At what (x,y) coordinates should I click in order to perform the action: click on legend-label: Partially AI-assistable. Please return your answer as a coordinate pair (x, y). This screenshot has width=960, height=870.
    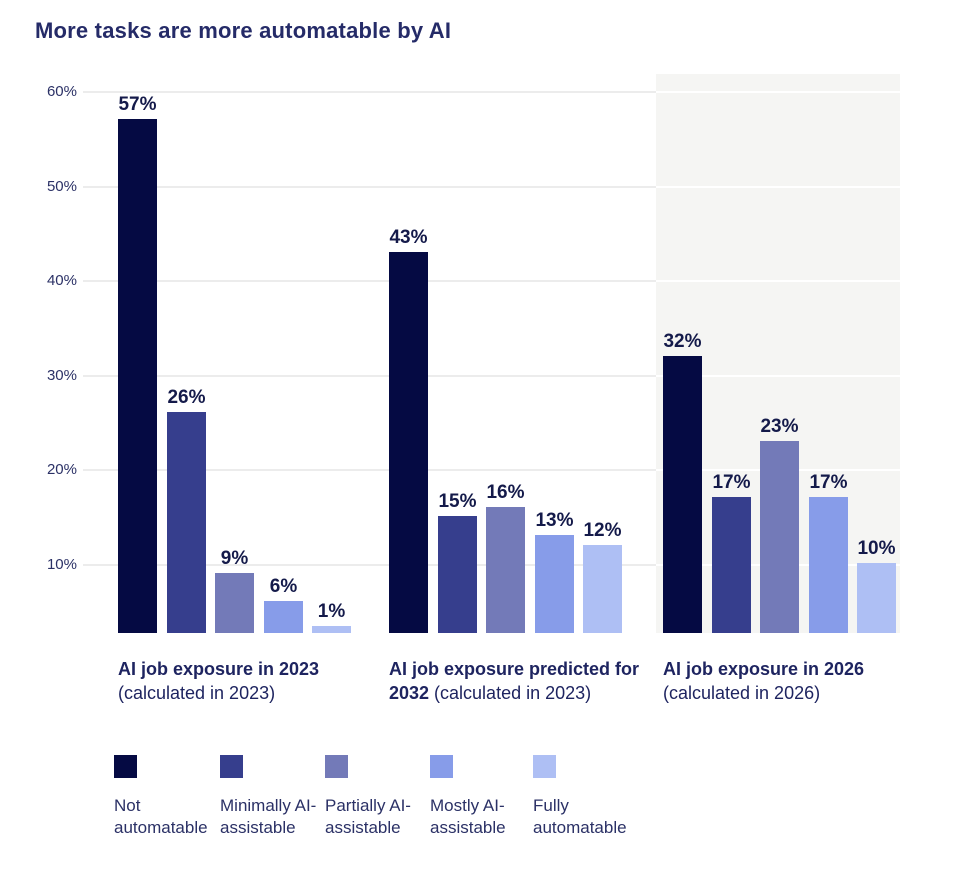
    Looking at the image, I should click on (368, 816).